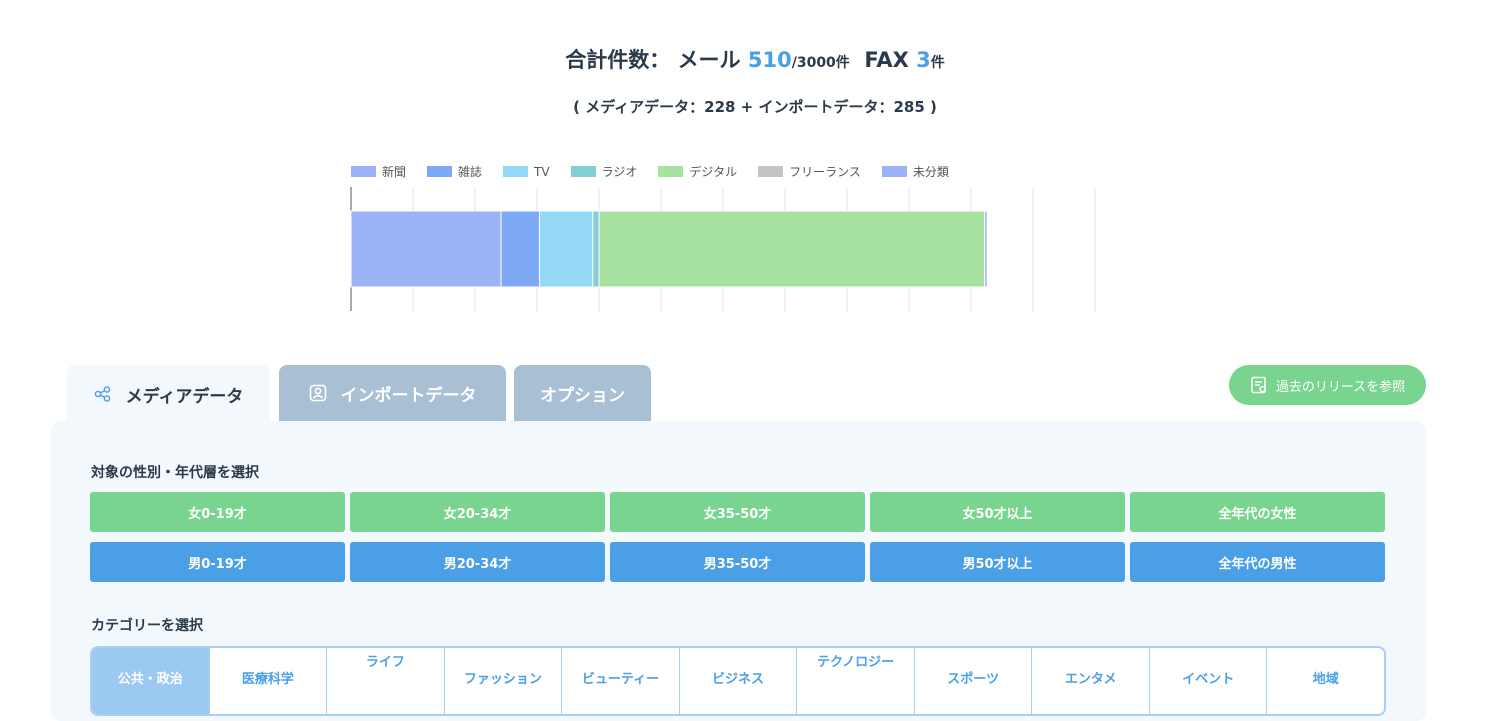 The height and width of the screenshot is (721, 1496). I want to click on legend-item: 未分類, so click(915, 171).